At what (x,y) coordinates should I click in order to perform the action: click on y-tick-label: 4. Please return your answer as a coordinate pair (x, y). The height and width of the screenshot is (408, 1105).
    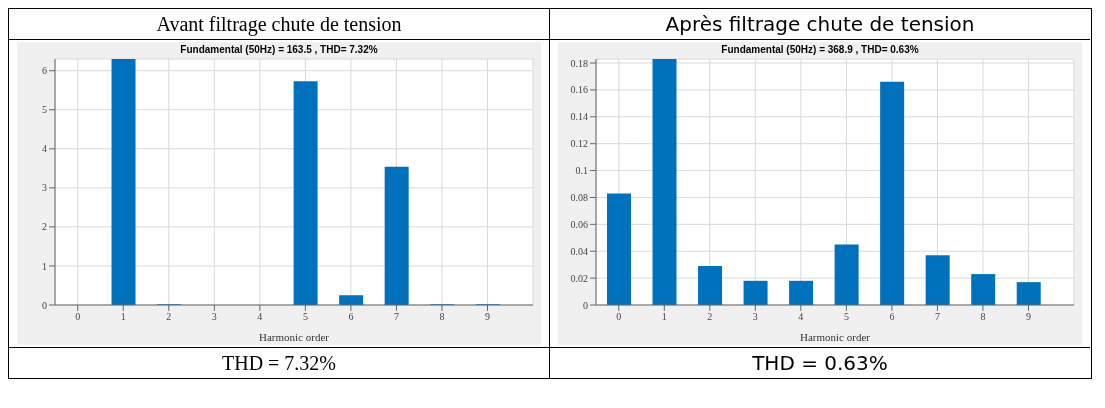
    Looking at the image, I should click on (44, 149).